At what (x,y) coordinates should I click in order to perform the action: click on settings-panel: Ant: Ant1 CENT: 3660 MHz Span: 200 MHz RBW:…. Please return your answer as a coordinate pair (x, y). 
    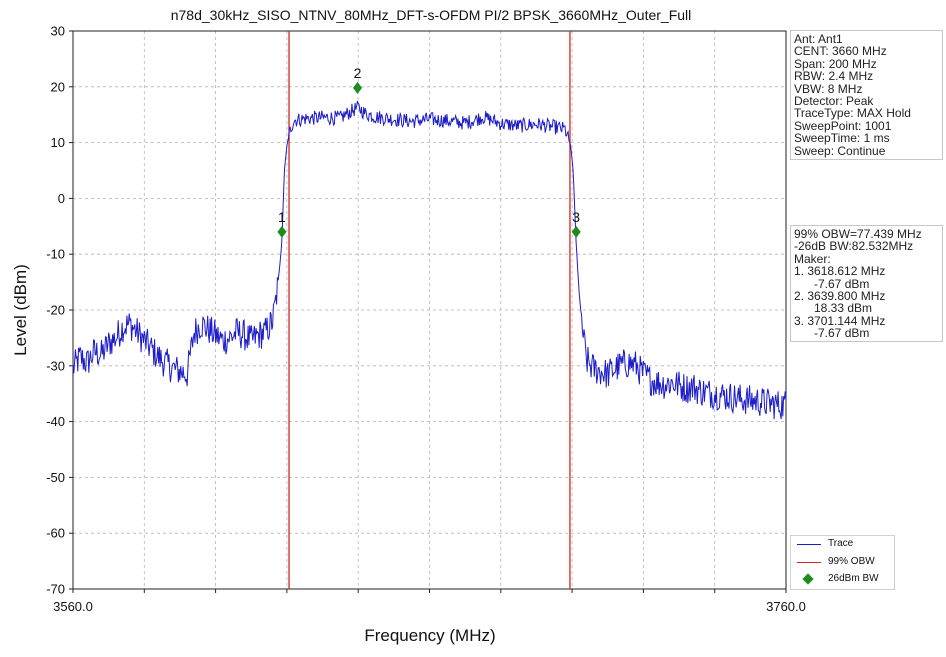
    Looking at the image, I should click on (866, 95).